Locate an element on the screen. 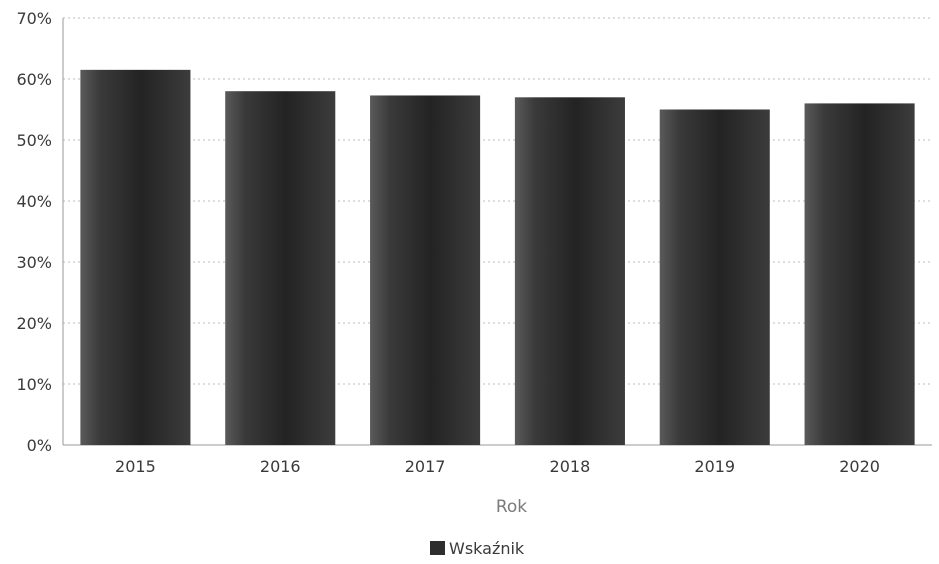 This screenshot has width=939, height=564. bar-2015 is located at coordinates (135, 257).